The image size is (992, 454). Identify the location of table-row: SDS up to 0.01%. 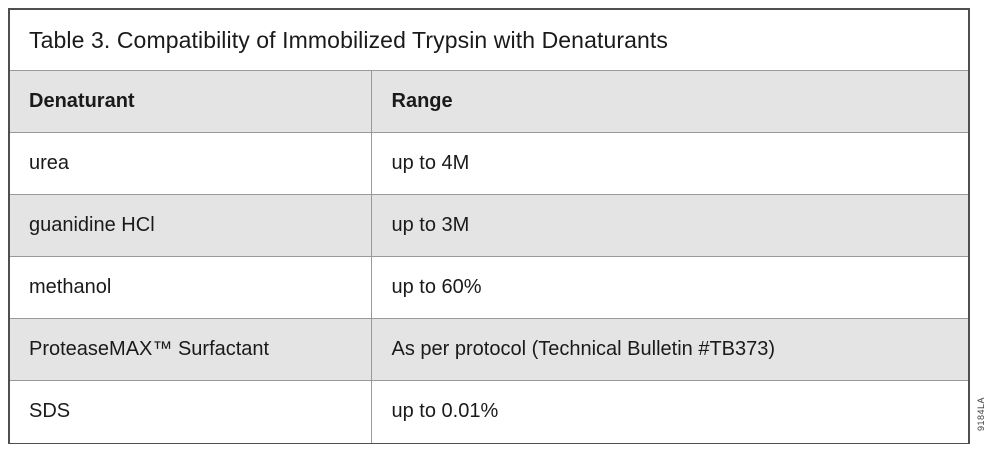
(489, 411).